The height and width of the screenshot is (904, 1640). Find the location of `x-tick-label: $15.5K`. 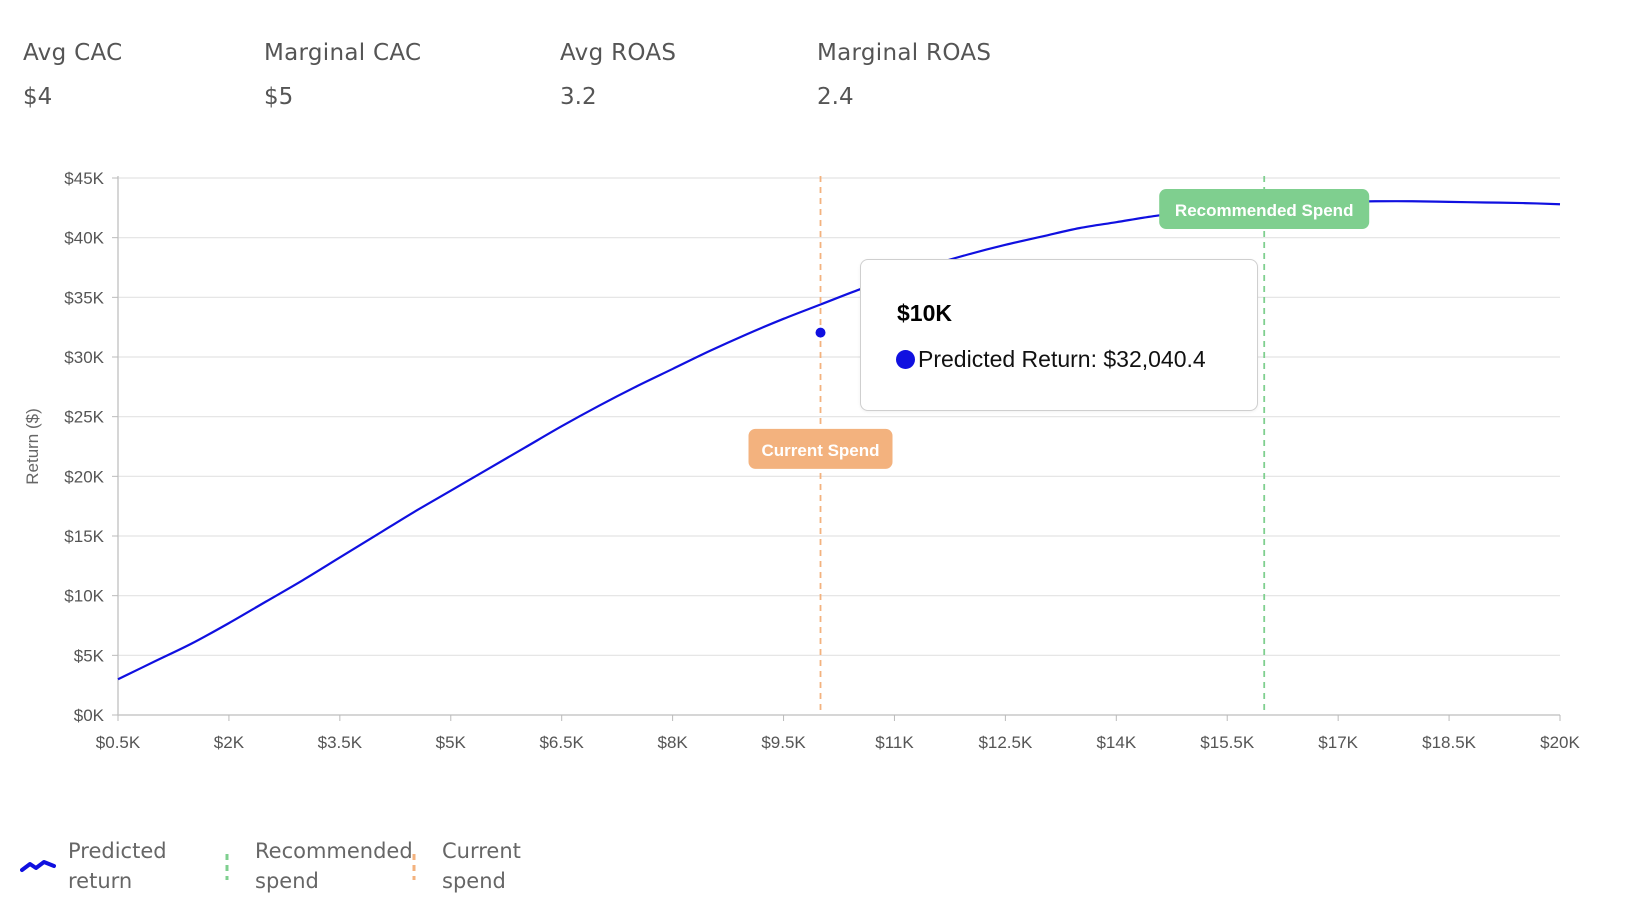

x-tick-label: $15.5K is located at coordinates (1227, 742).